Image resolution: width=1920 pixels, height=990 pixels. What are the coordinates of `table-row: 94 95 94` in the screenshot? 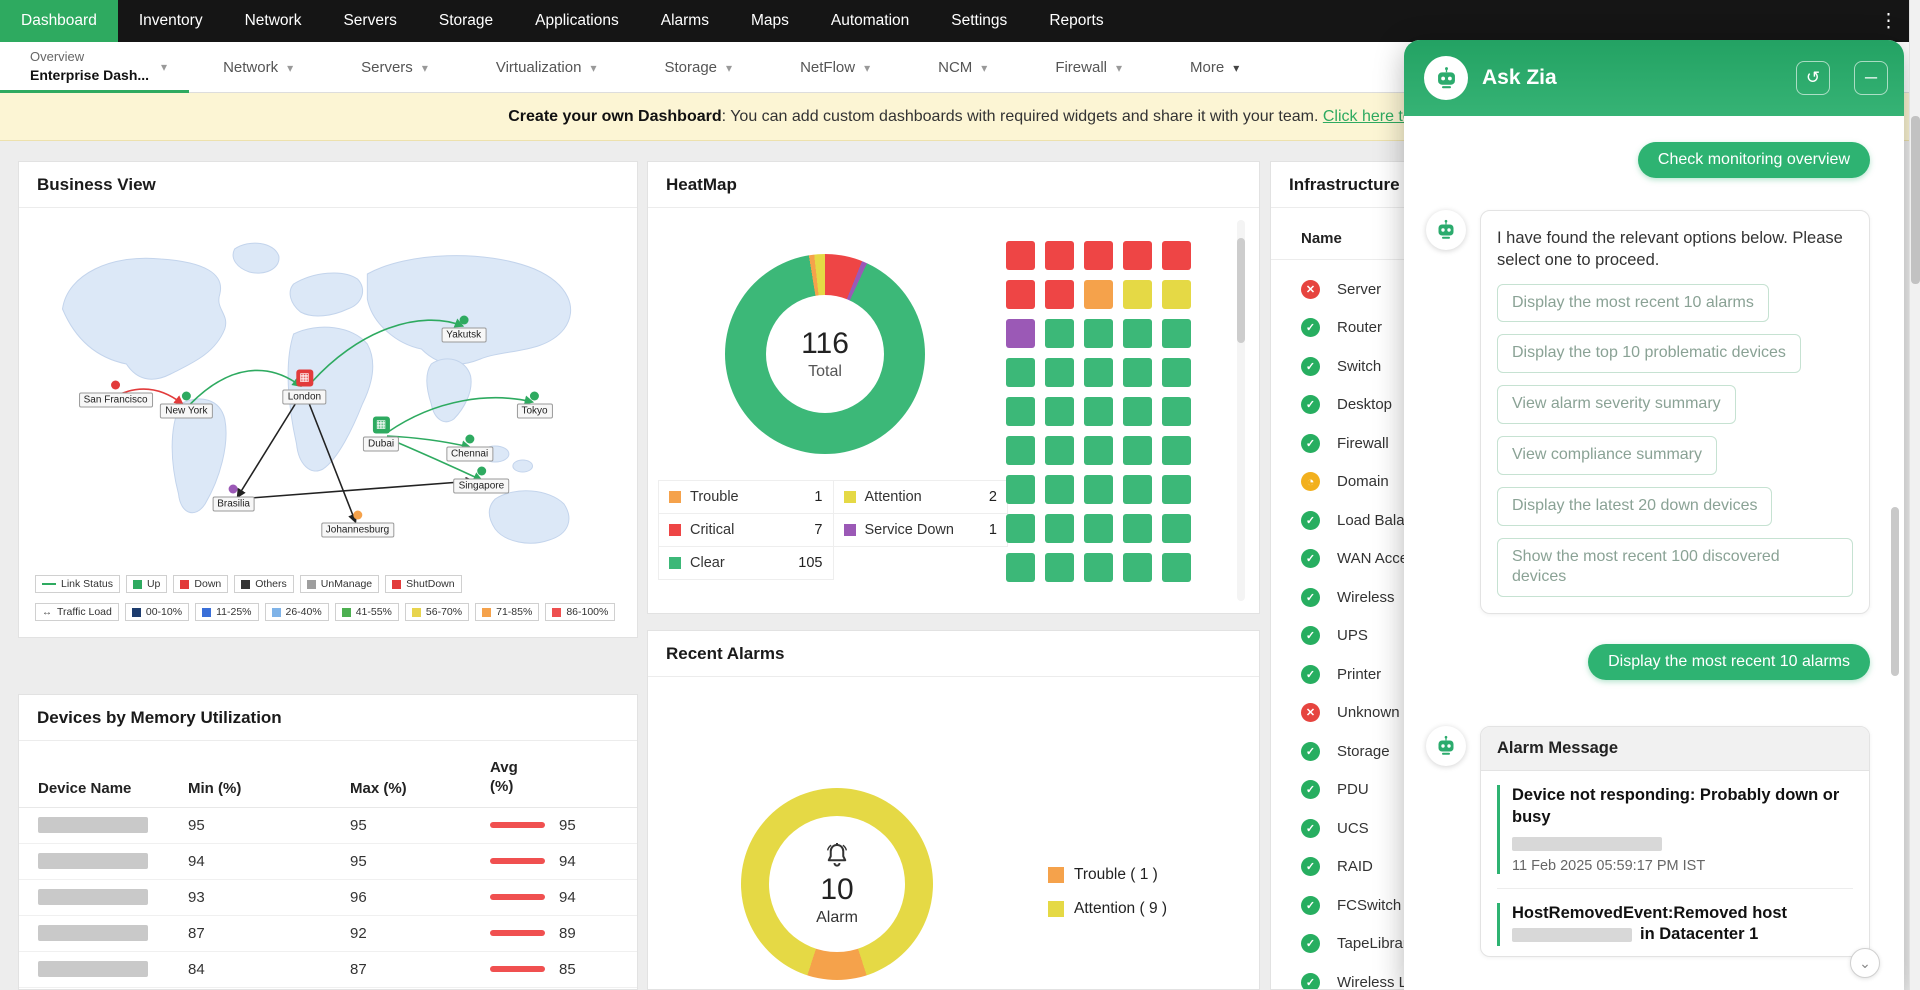 It's located at (328, 862).